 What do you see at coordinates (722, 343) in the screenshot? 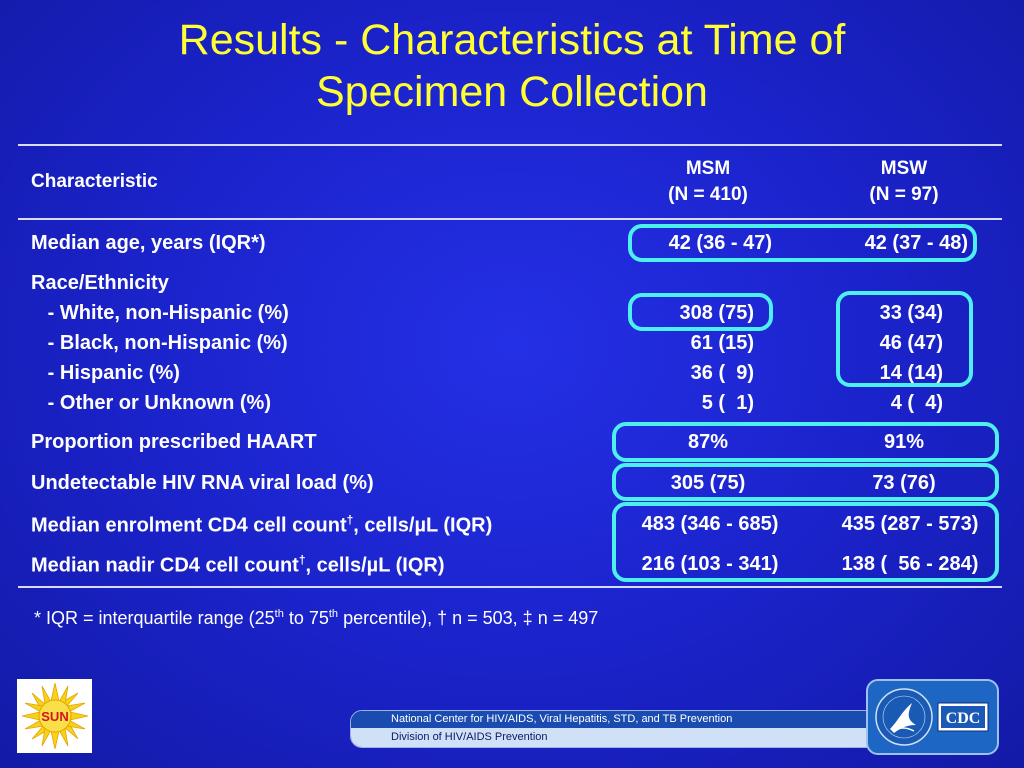
I see `row-black-msm: 61 (15)` at bounding box center [722, 343].